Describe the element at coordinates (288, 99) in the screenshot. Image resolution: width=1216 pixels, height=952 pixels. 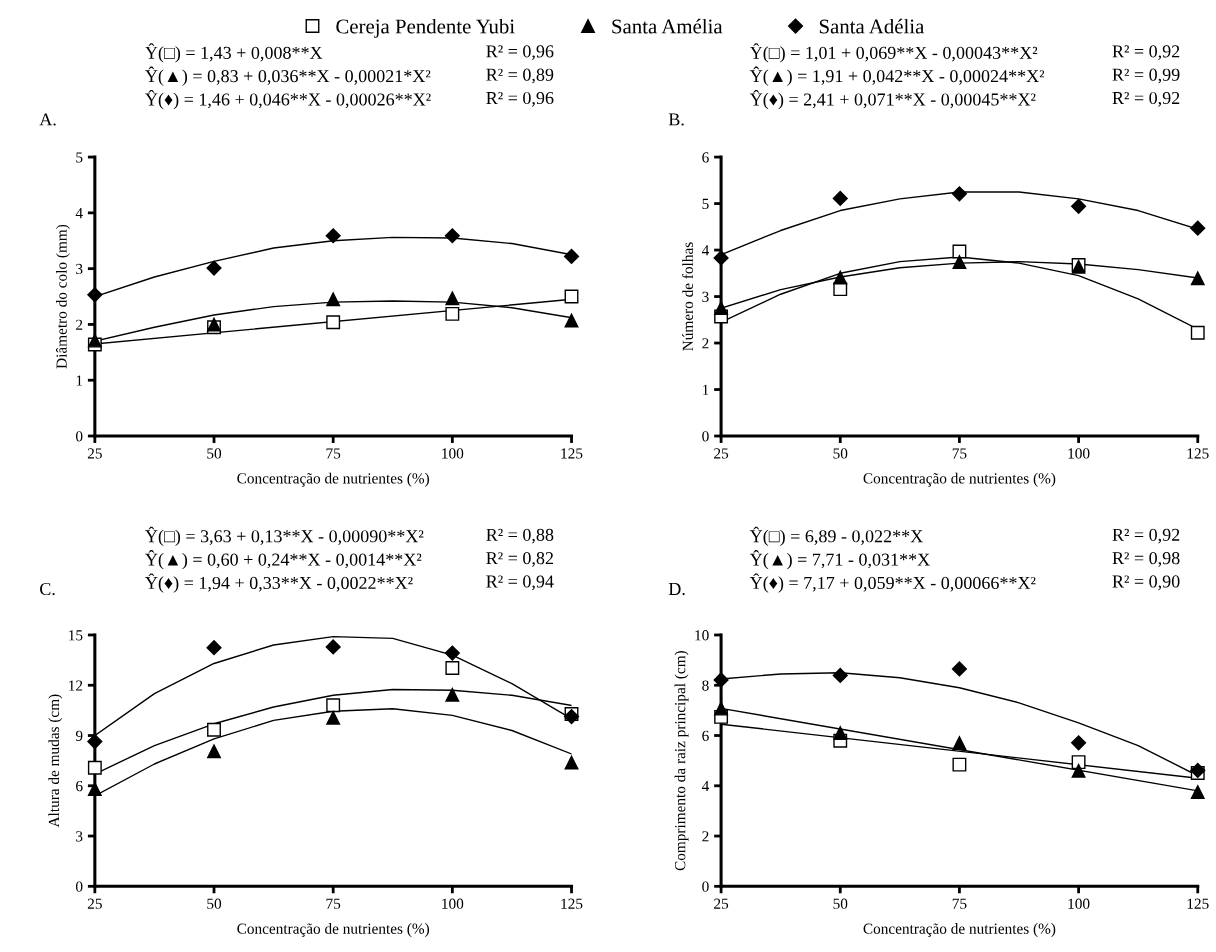
I see `text: Ŷ(♦) = 1,46 + 0,046**X - 0,00026**X²` at that location.